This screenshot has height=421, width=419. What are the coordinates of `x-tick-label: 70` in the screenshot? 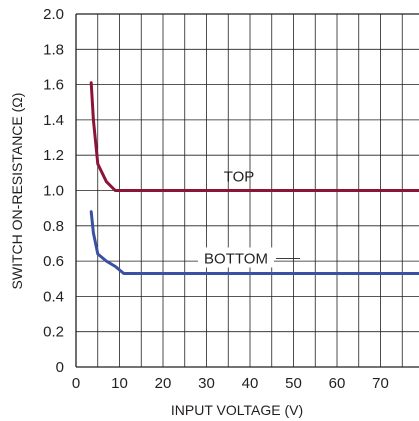 It's located at (380, 383).